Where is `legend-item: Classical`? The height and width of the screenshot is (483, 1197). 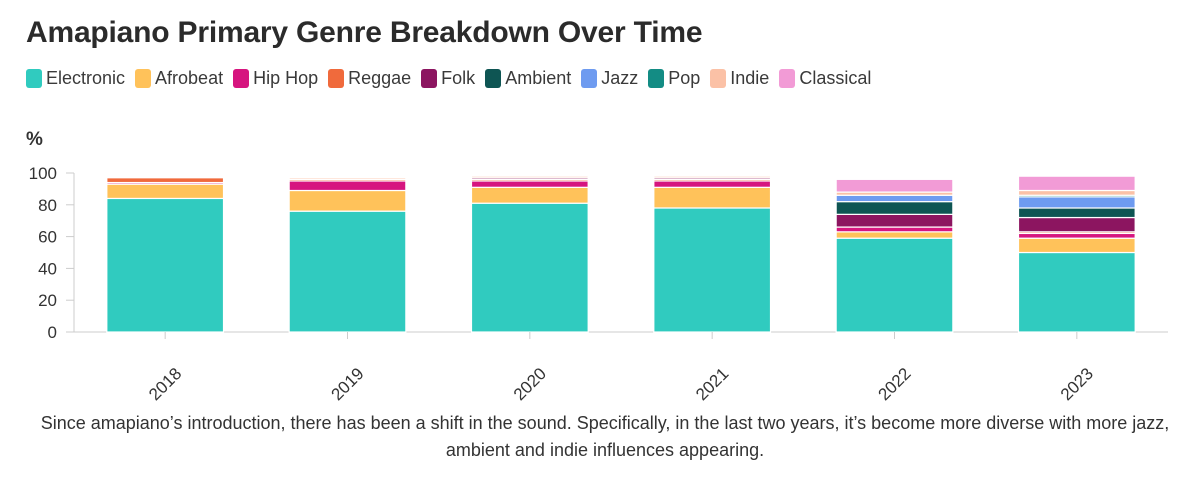 legend-item: Classical is located at coordinates (825, 78).